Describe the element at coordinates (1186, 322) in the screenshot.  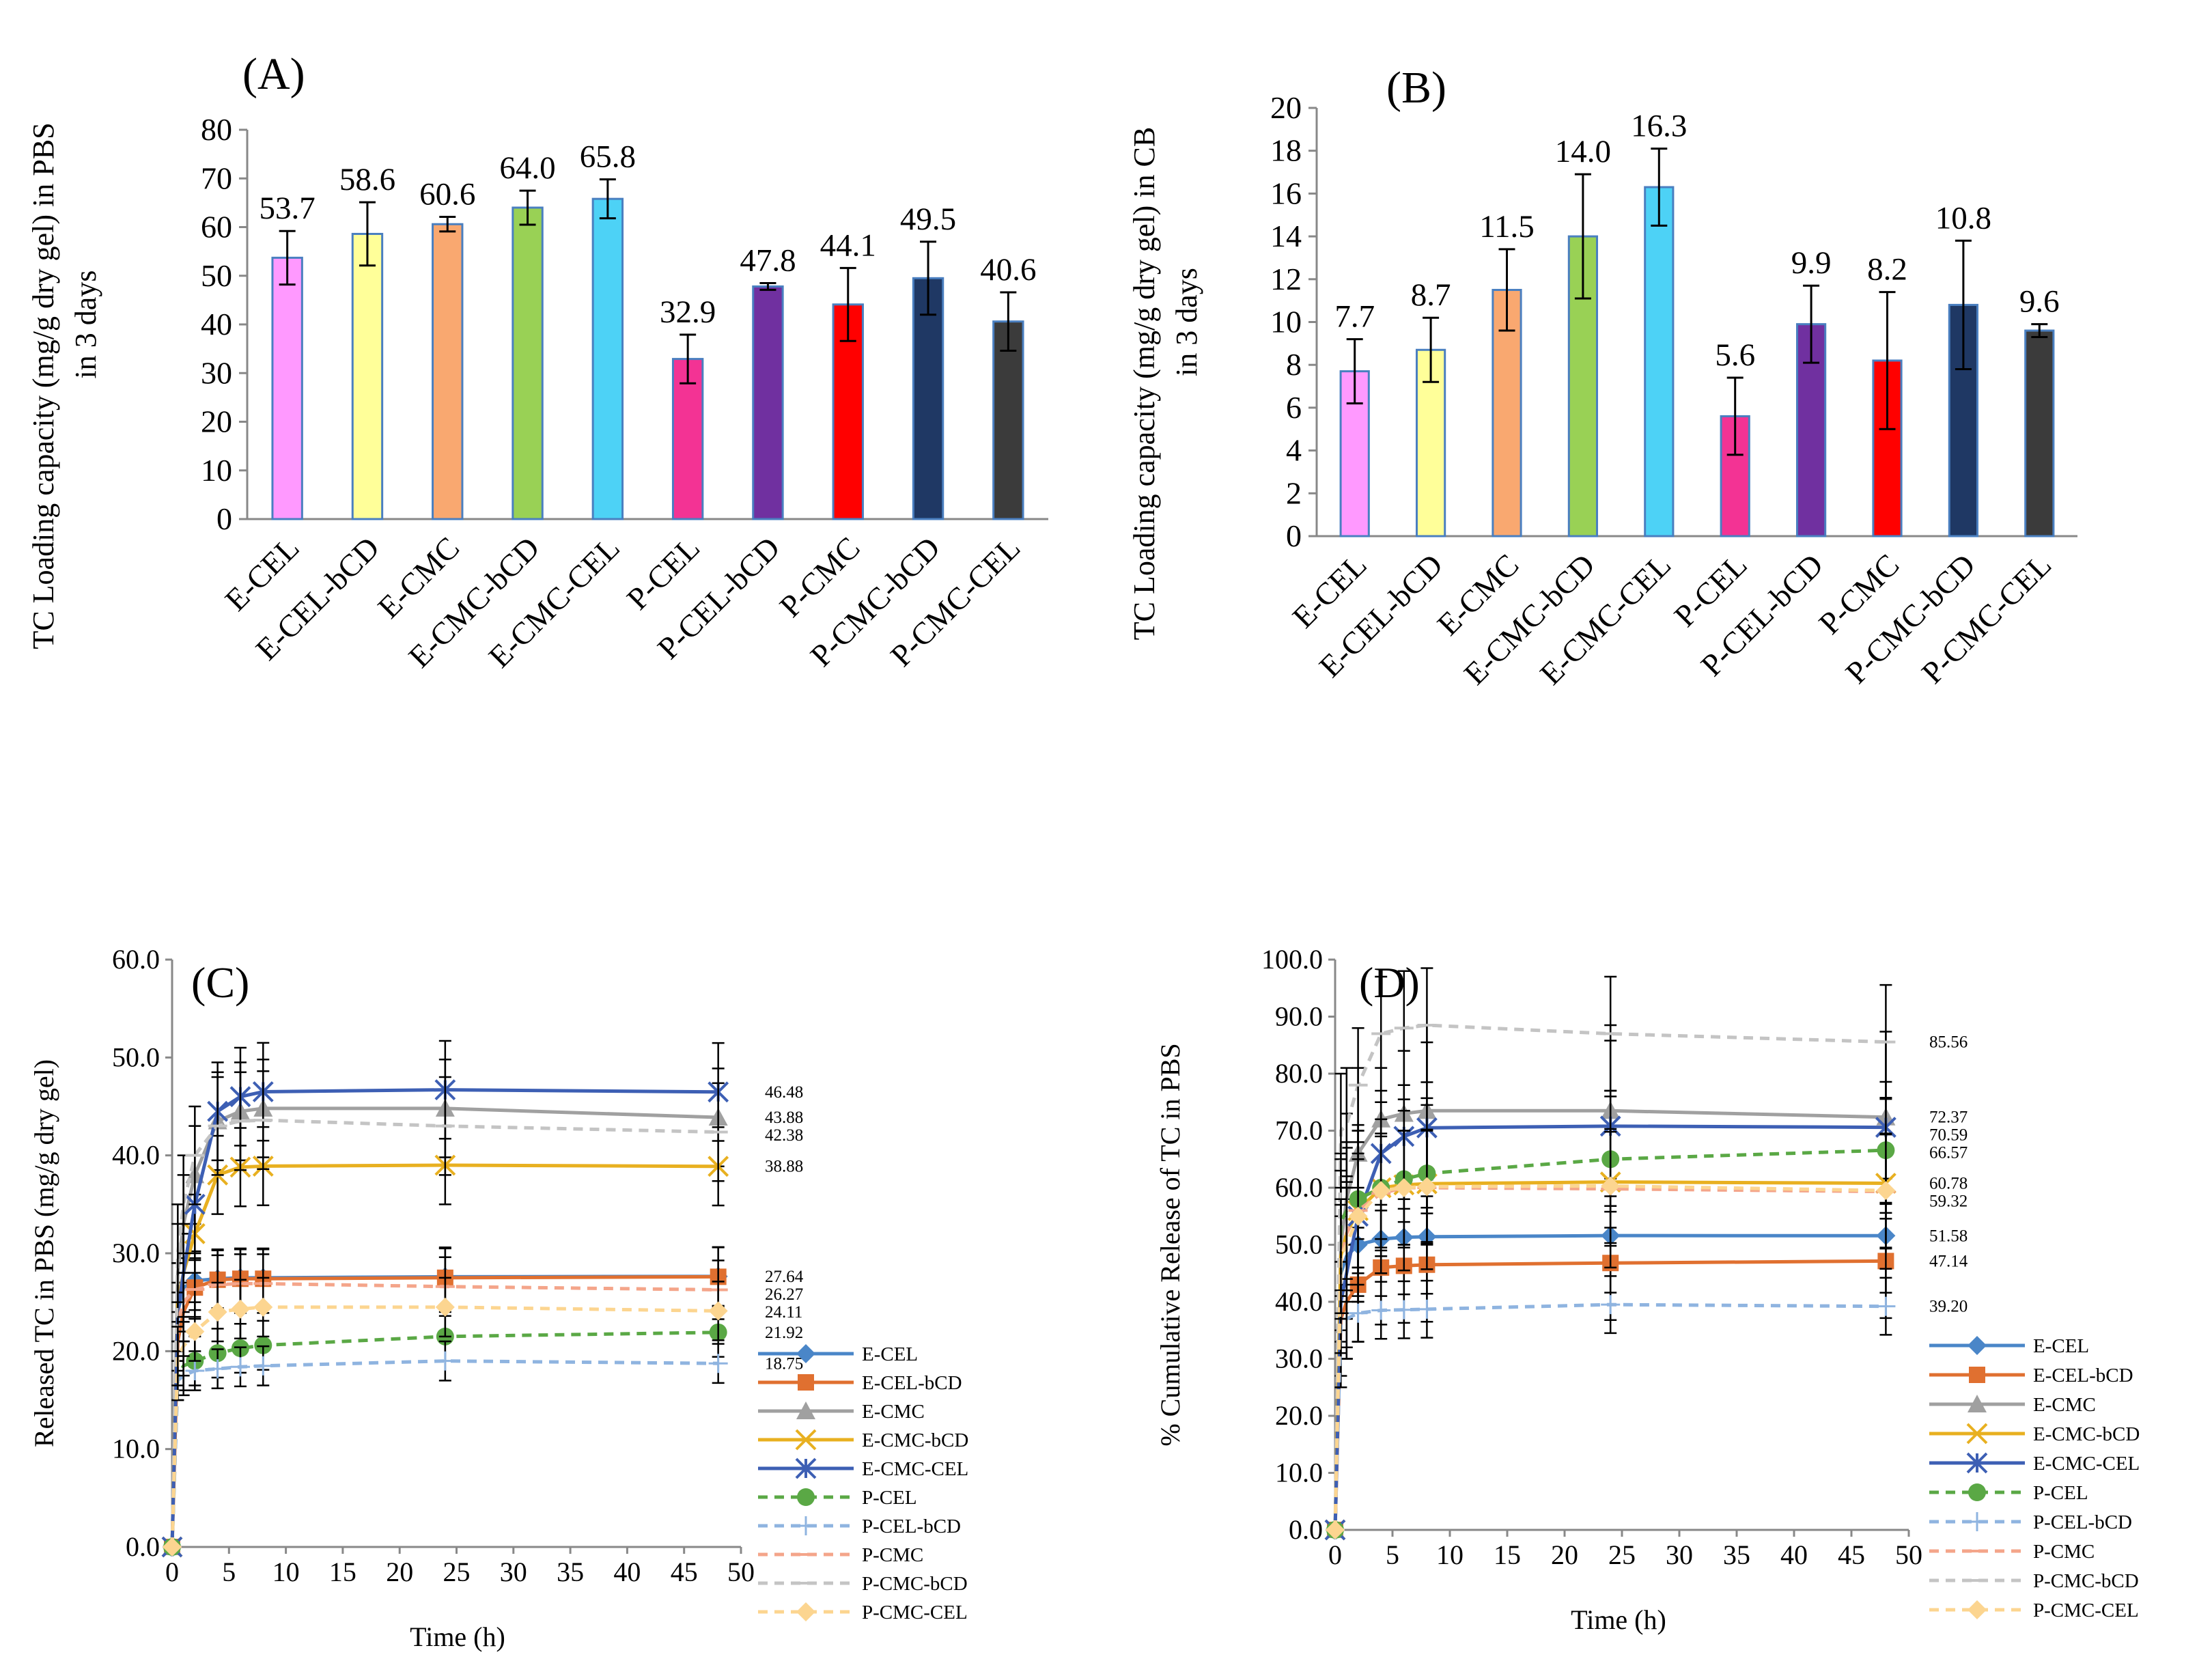
I see `y-axis-title-line2: in 3 days` at that location.